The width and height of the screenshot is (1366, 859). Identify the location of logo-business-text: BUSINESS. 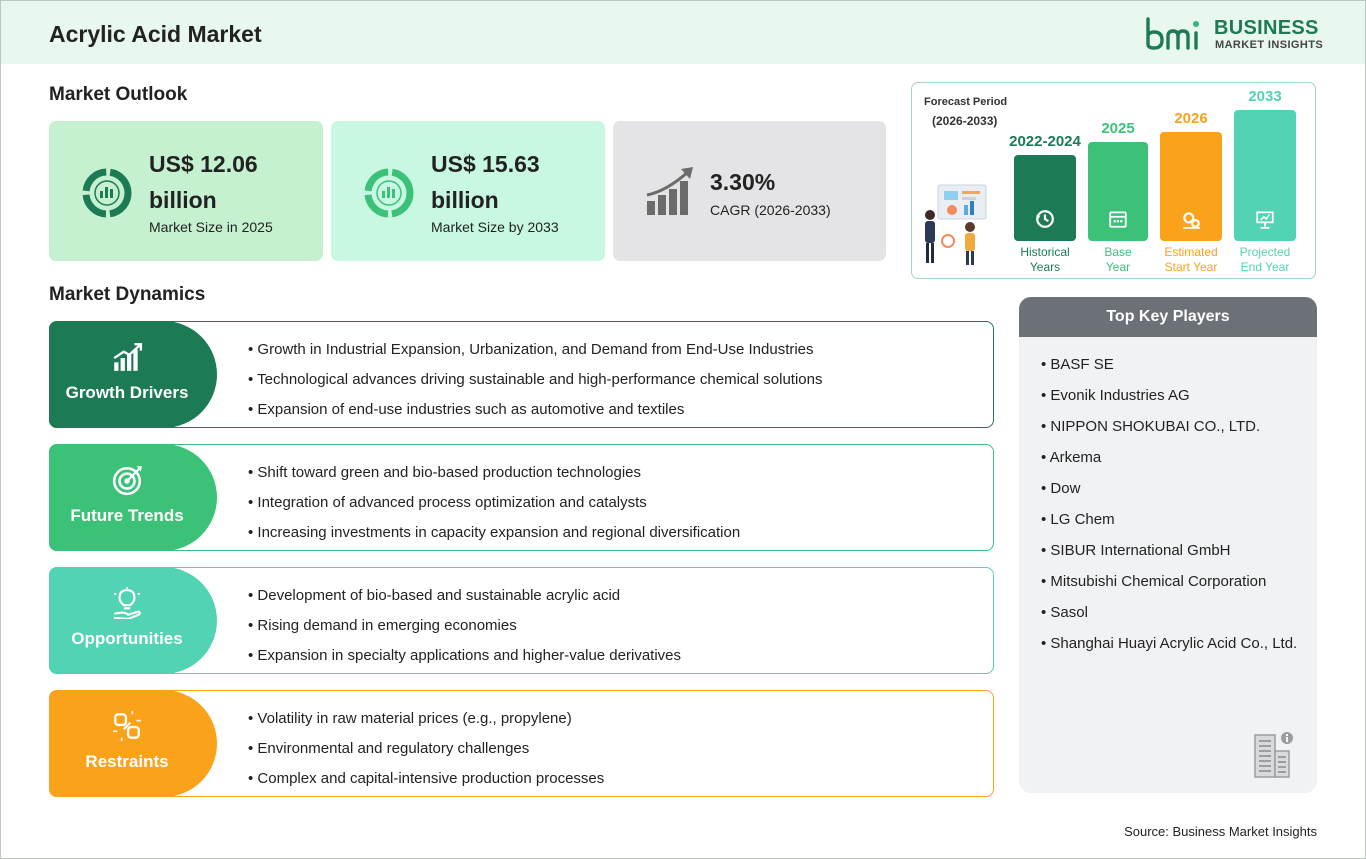
(1266, 28).